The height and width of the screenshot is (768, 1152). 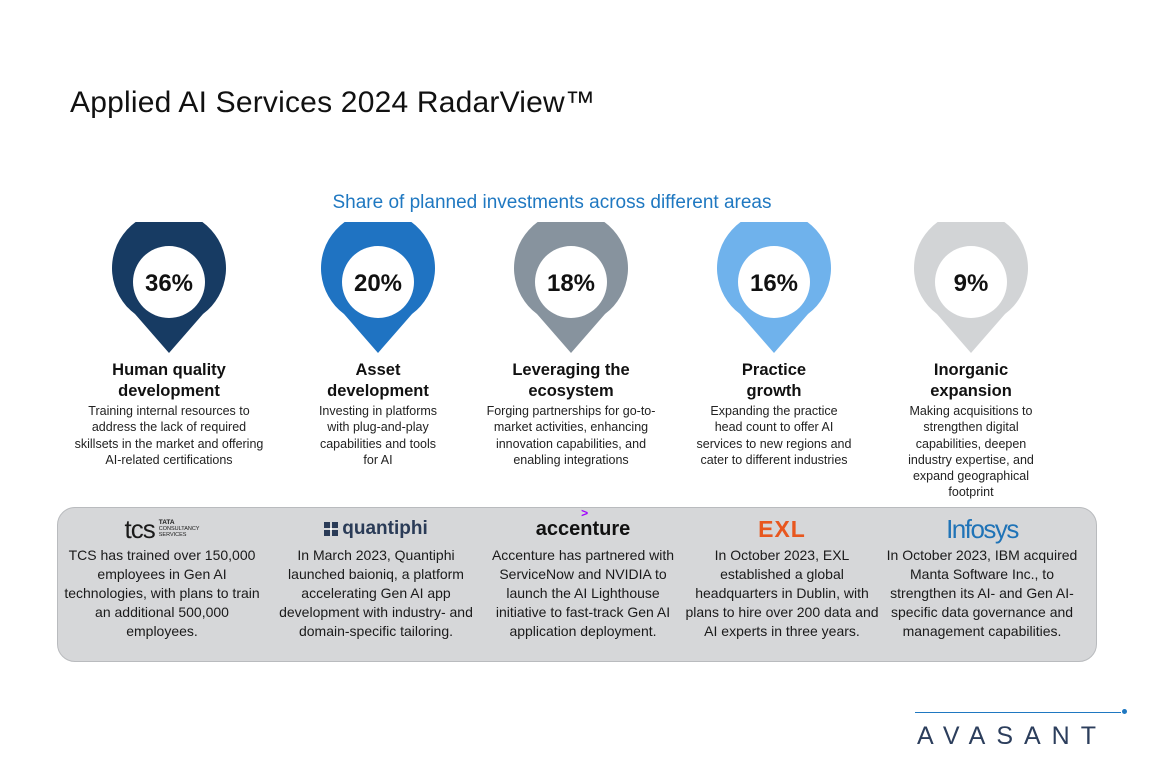 What do you see at coordinates (376, 529) in the screenshot?
I see `quantiphi-logo: quantiphi` at bounding box center [376, 529].